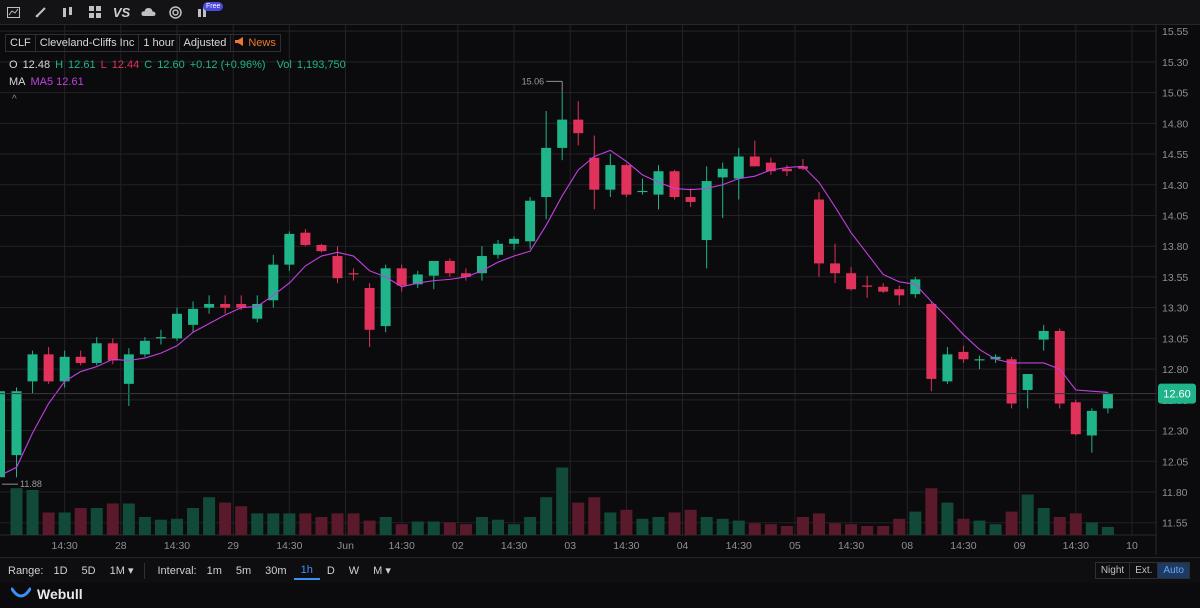 This screenshot has height=608, width=1200. Describe the element at coordinates (40, 12) in the screenshot. I see `draw-icon` at that location.